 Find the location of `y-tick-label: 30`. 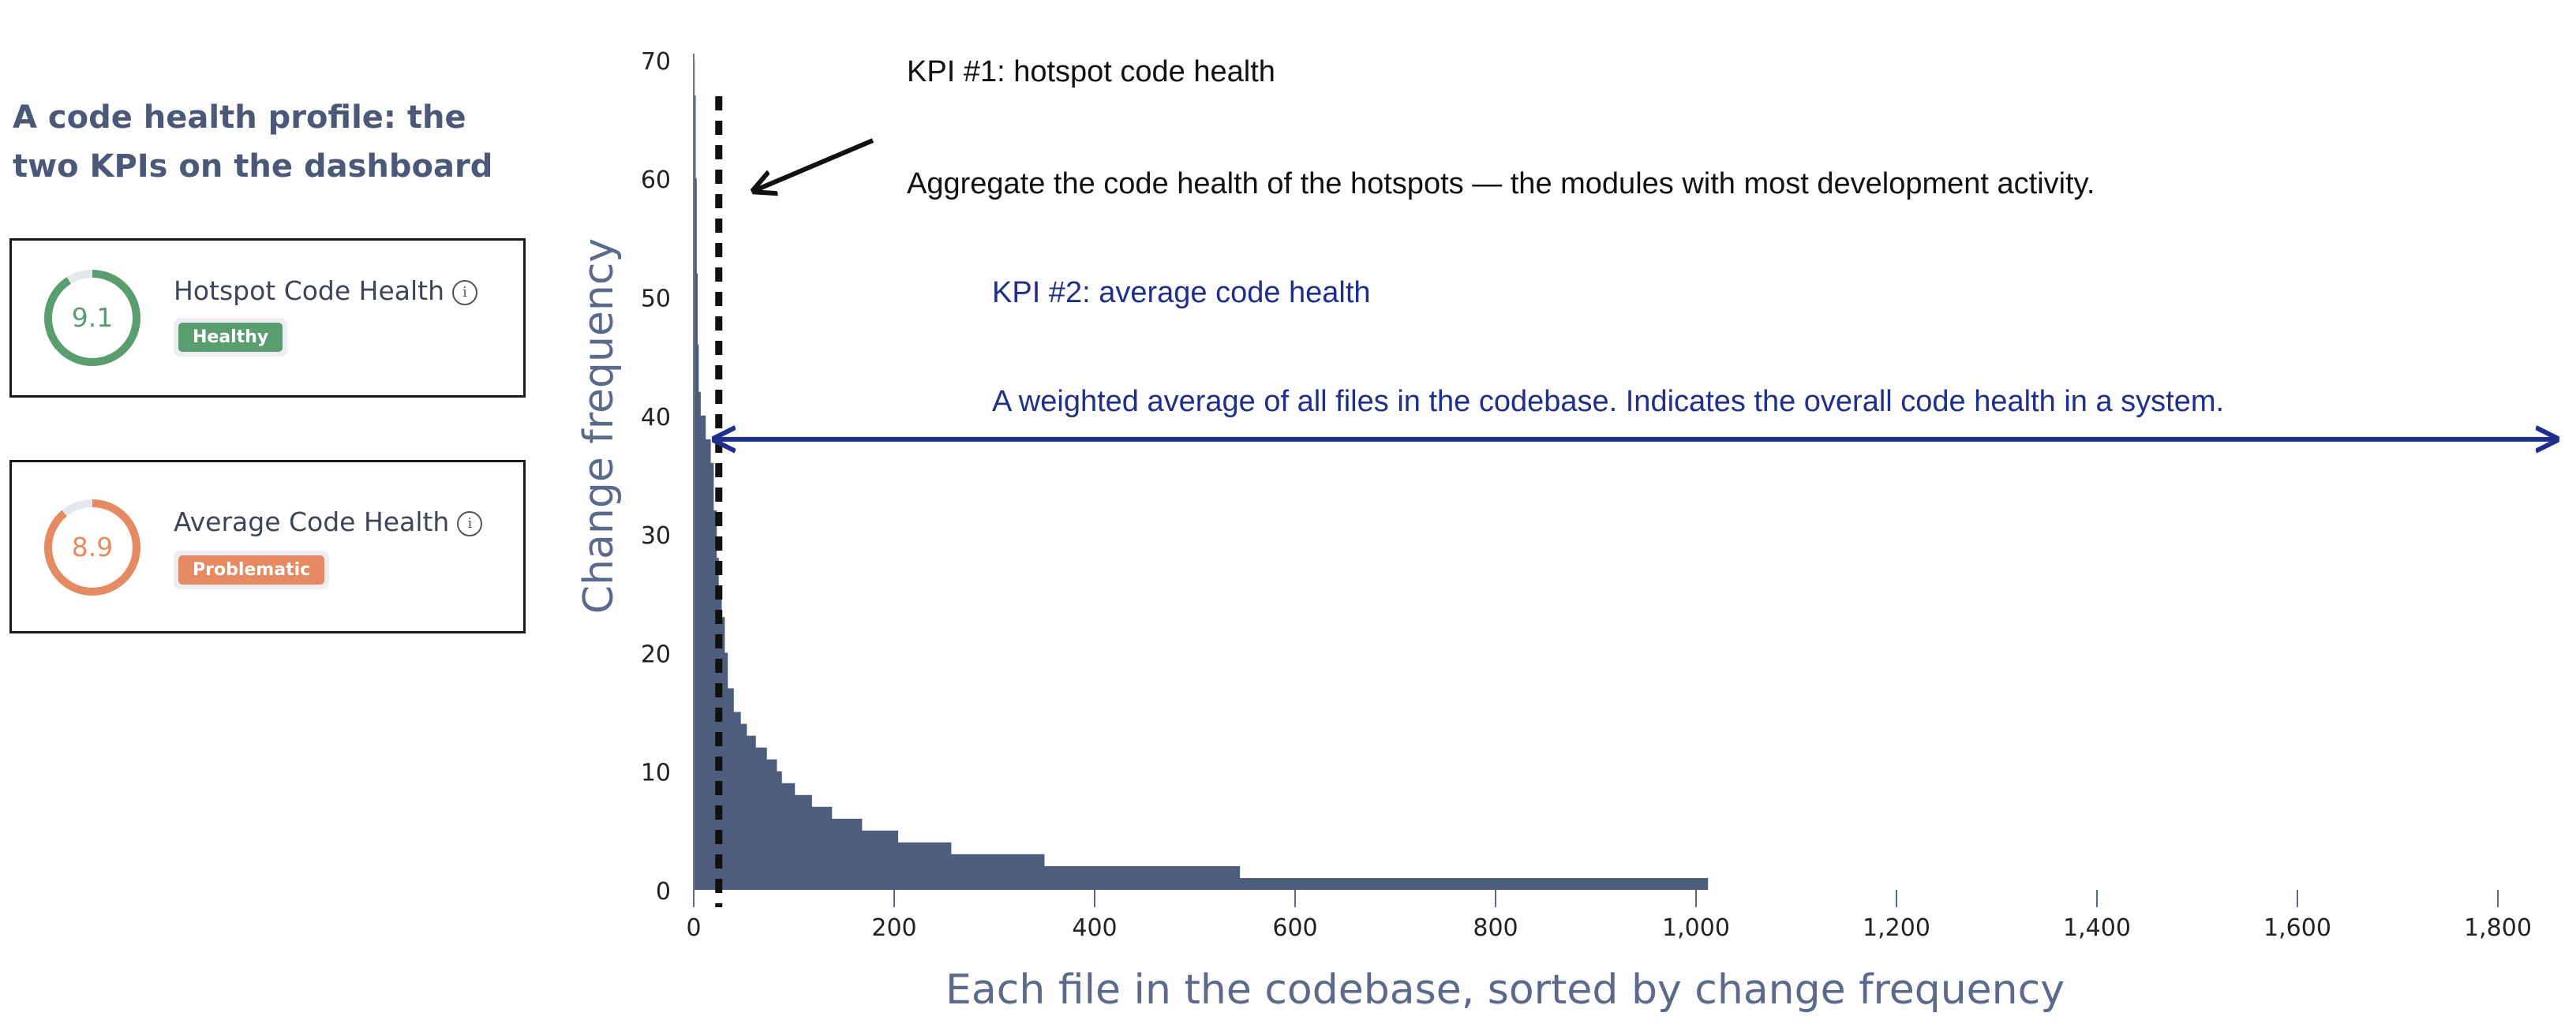

y-tick-label: 30 is located at coordinates (656, 536).